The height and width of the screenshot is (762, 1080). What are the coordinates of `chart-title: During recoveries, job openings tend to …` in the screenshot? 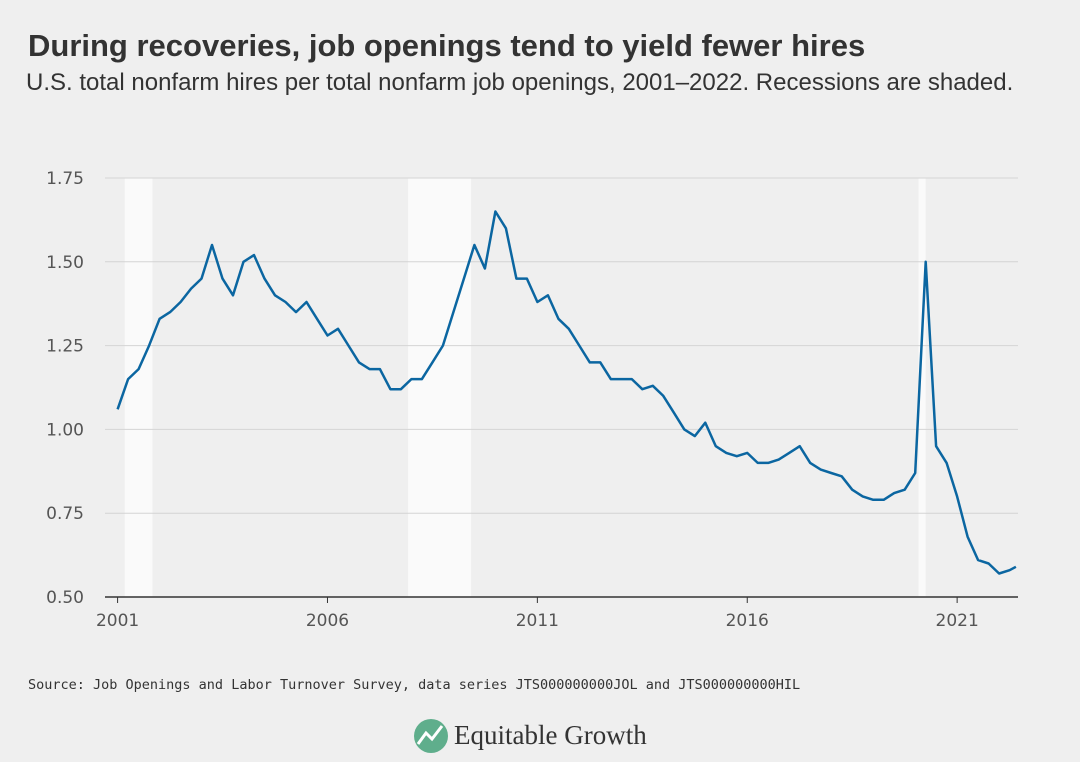 It's located at (446, 45).